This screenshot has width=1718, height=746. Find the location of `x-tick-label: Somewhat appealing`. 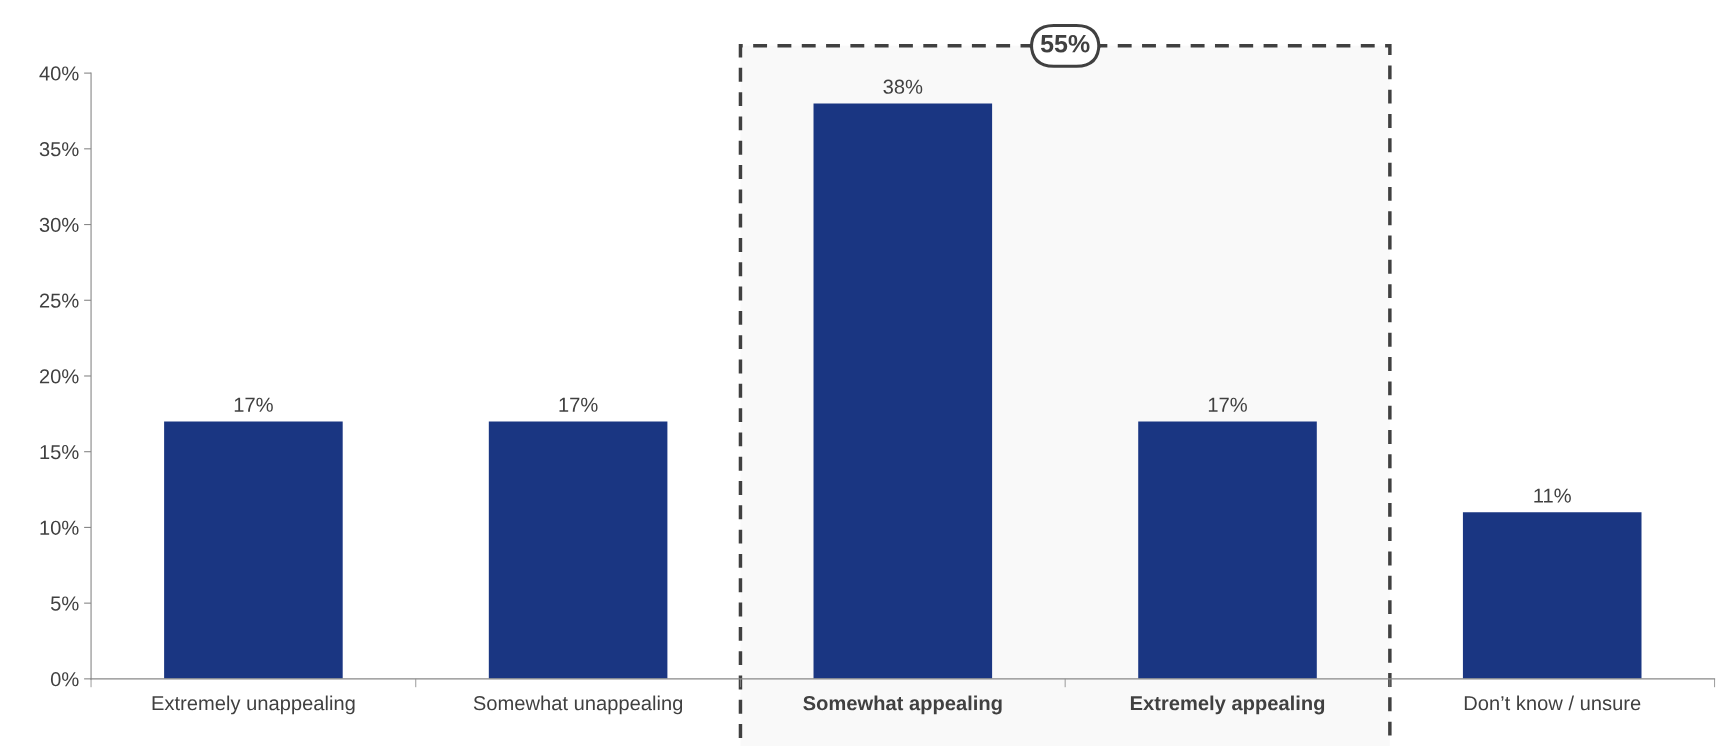

x-tick-label: Somewhat appealing is located at coordinates (902, 705).